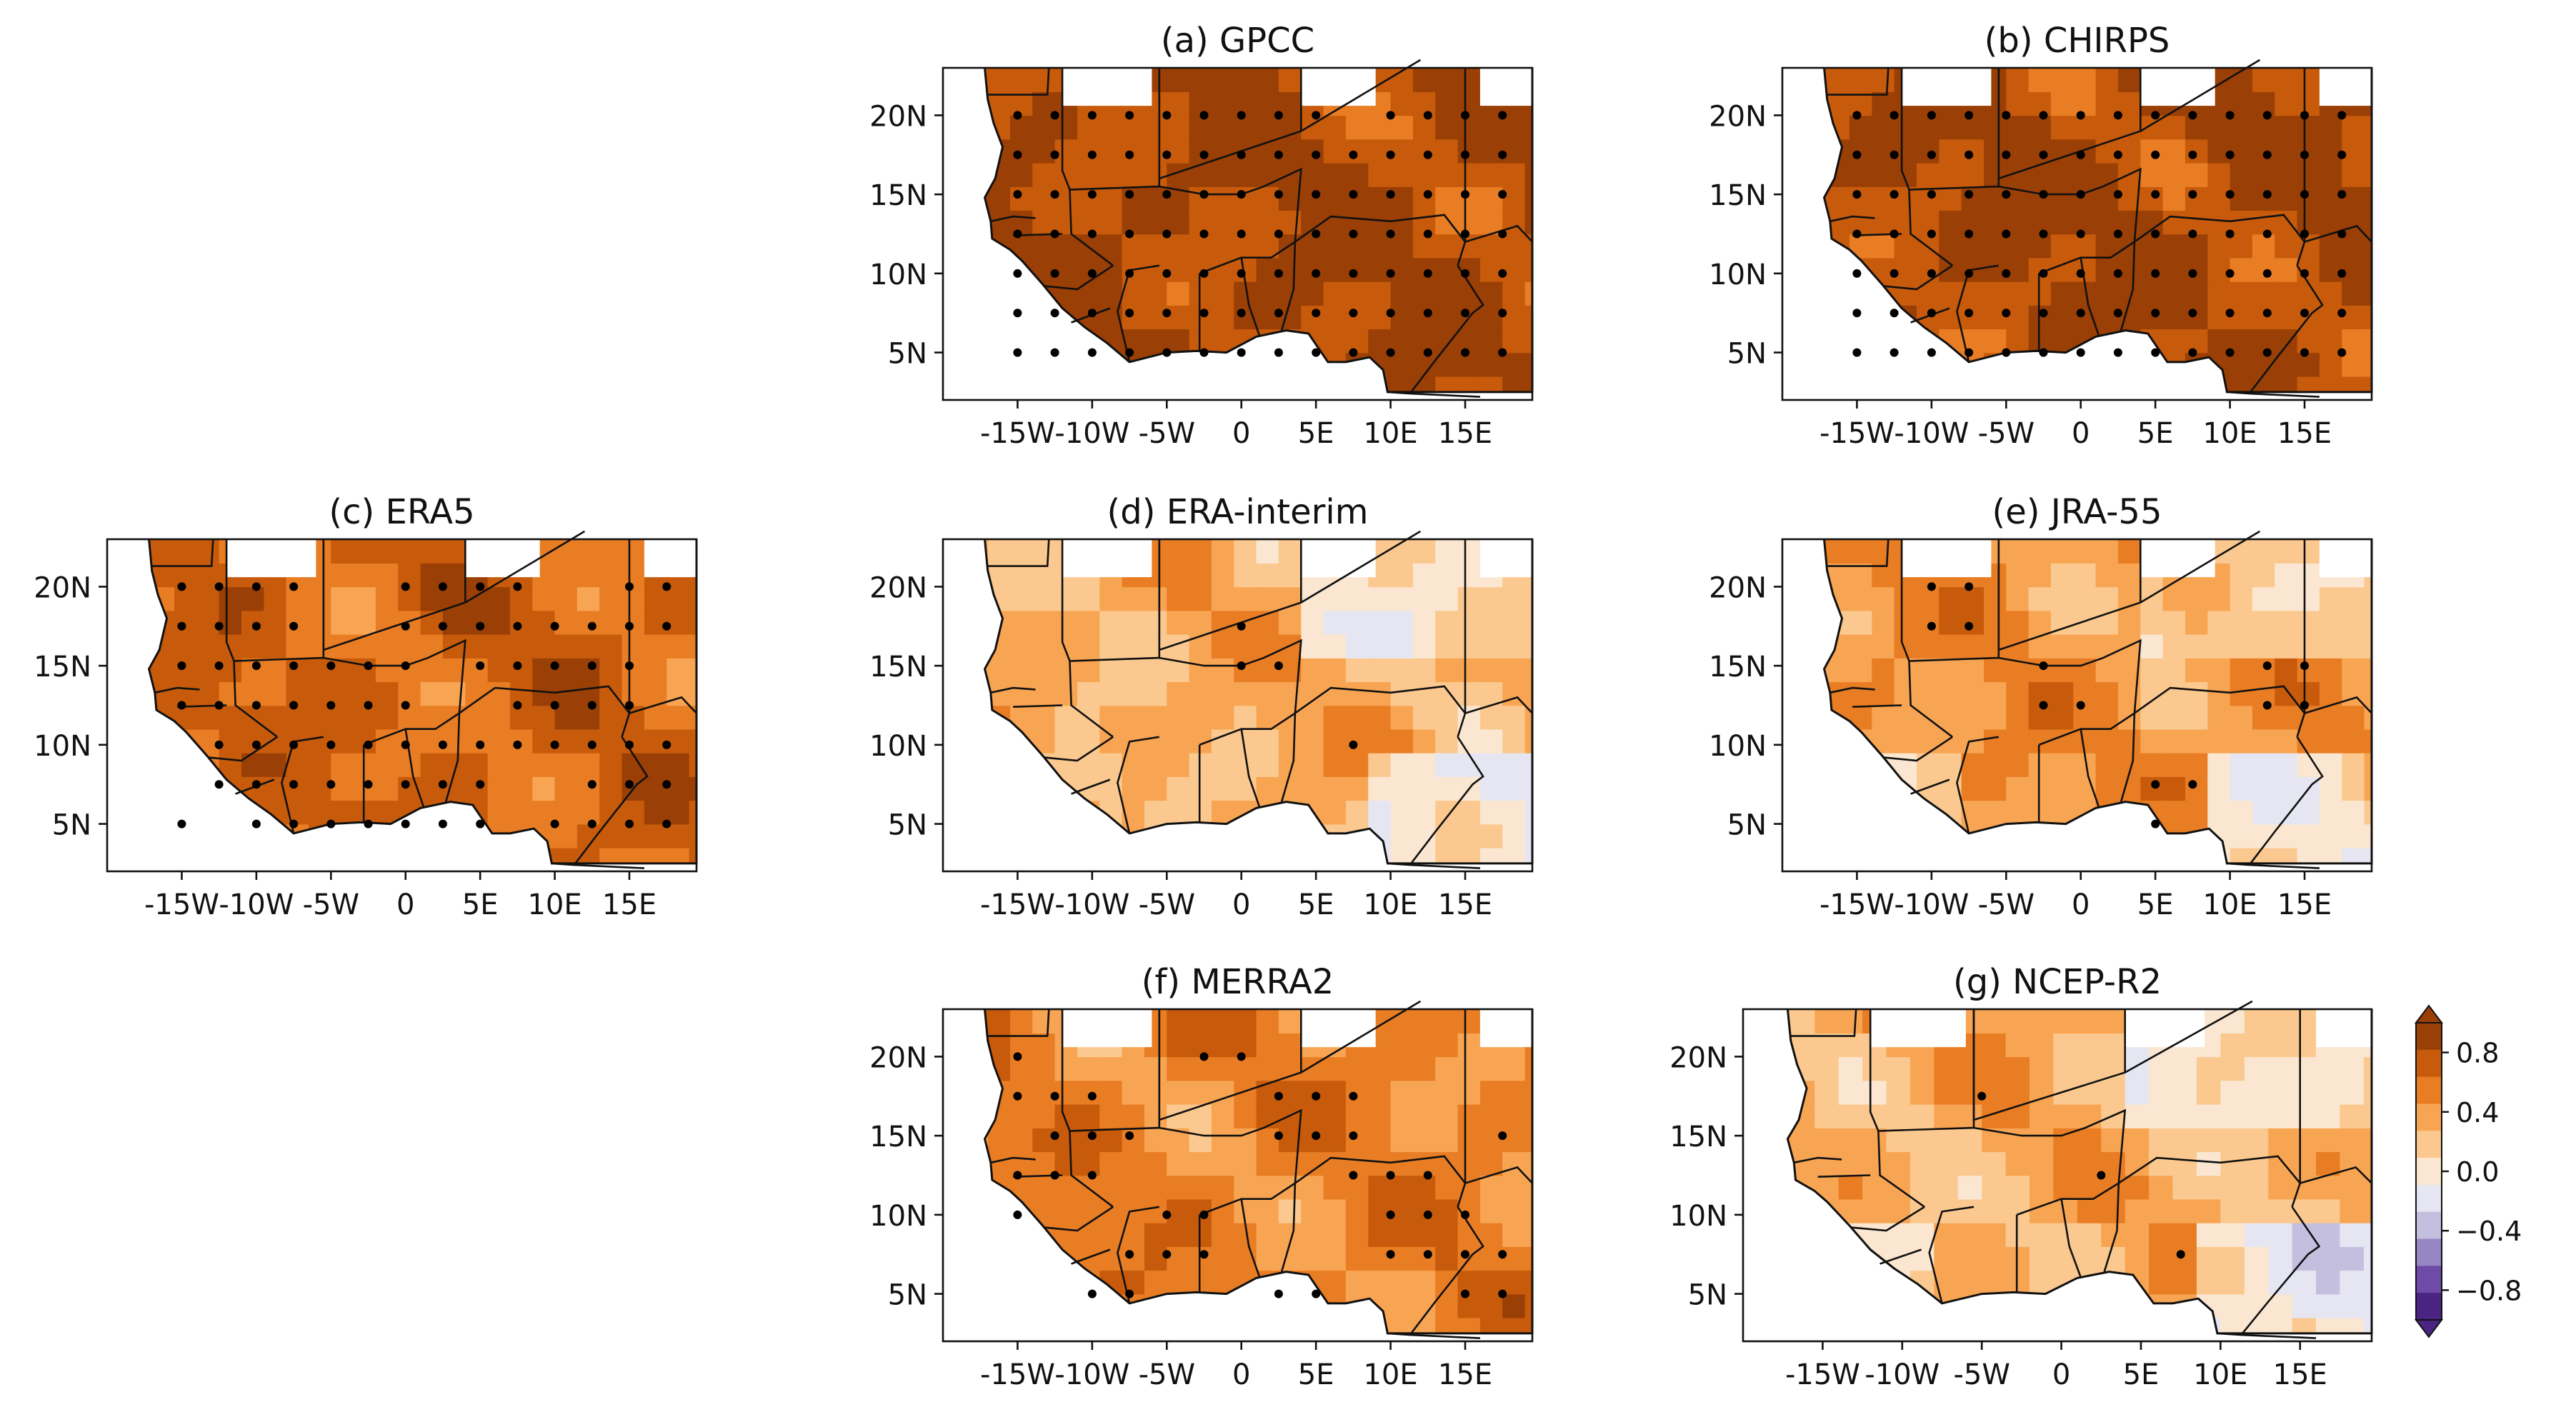  Describe the element at coordinates (2100, 234) in the screenshot. I see `stippling-b` at that location.